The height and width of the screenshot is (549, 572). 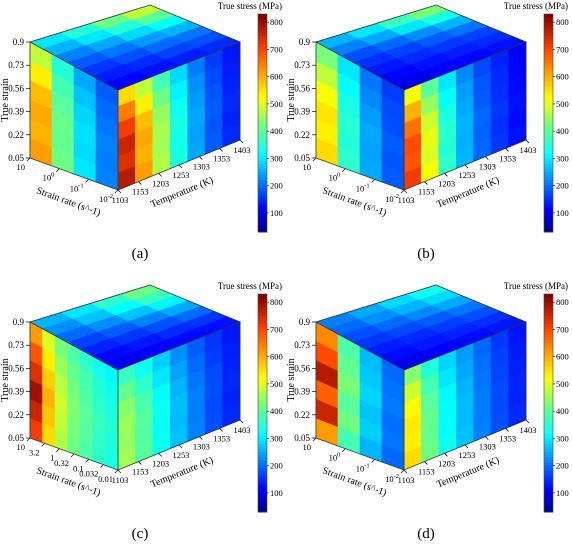 I want to click on y-axis-label: True strain, so click(x=5, y=379).